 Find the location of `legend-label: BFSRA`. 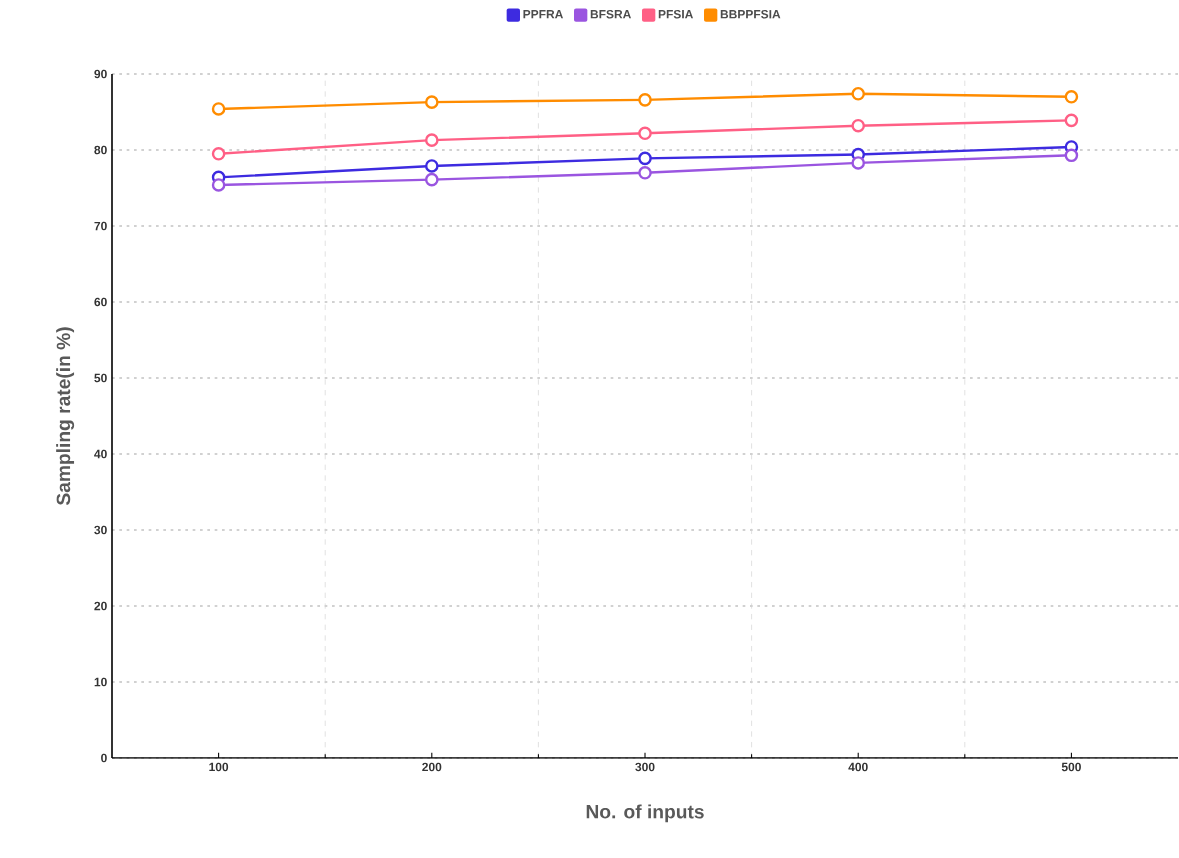

legend-label: BFSRA is located at coordinates (611, 14).